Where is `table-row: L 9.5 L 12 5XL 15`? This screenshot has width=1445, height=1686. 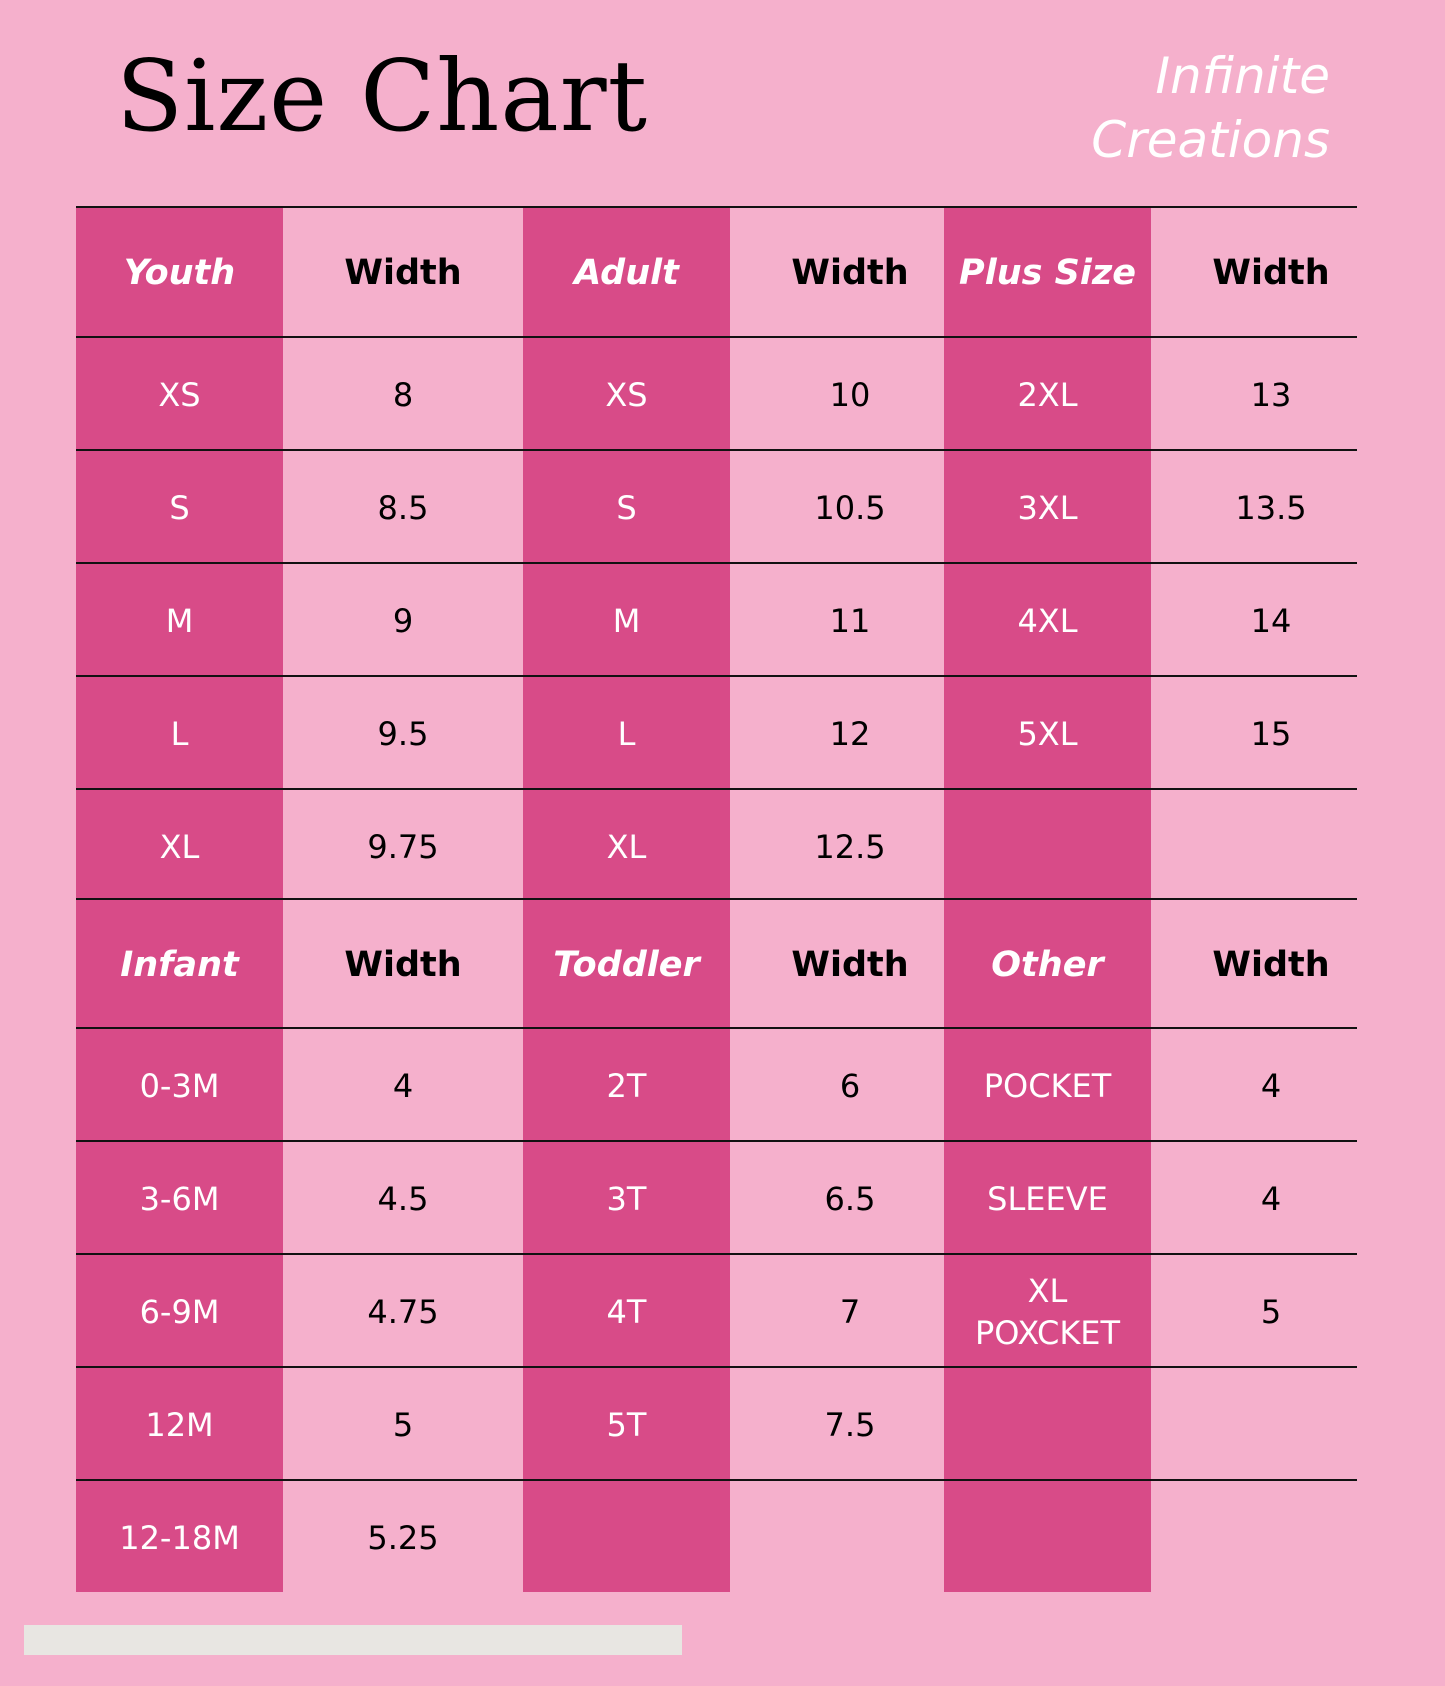 table-row: L 9.5 L 12 5XL 15 is located at coordinates (716, 732).